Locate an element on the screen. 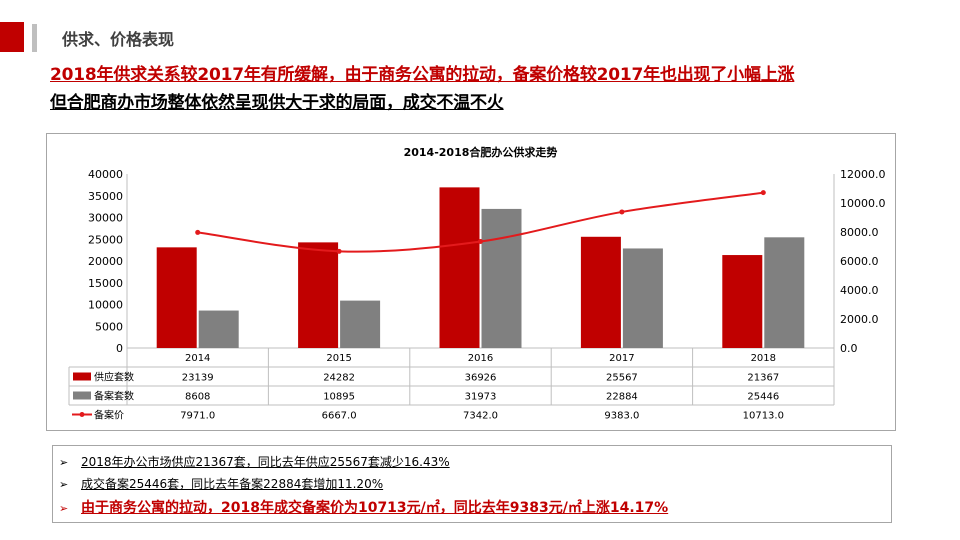  legend-key-price-marker is located at coordinates (82, 414).